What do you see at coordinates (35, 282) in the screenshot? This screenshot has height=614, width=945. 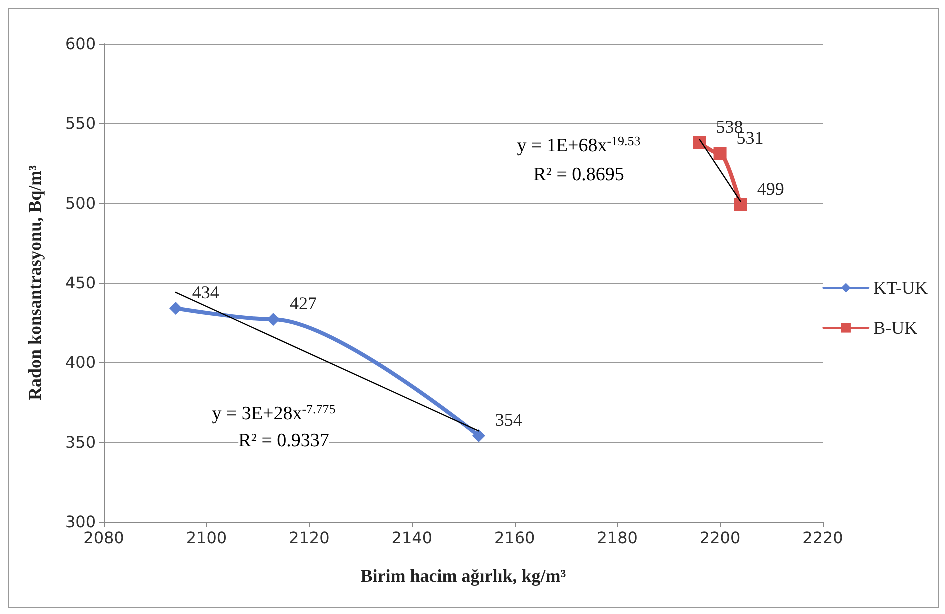 I see `y-axis-title: Radon konsantrasyonu, Bq/m³` at bounding box center [35, 282].